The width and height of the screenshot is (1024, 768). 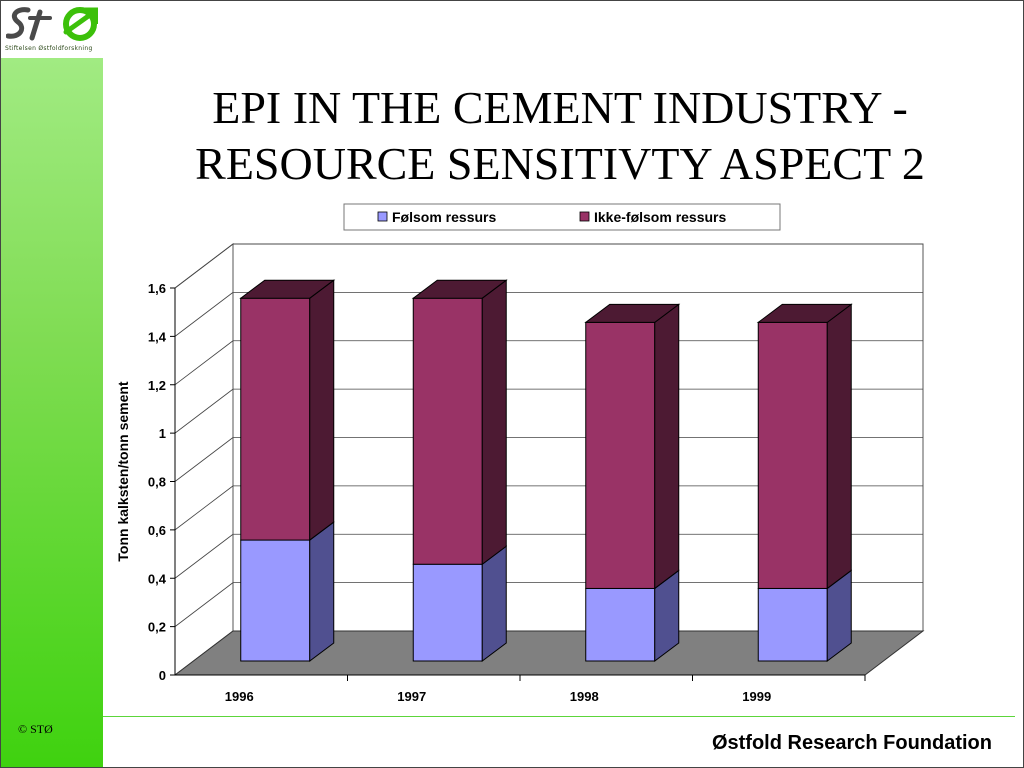 I want to click on legend-label-1: Følsom ressurs, so click(x=444, y=217).